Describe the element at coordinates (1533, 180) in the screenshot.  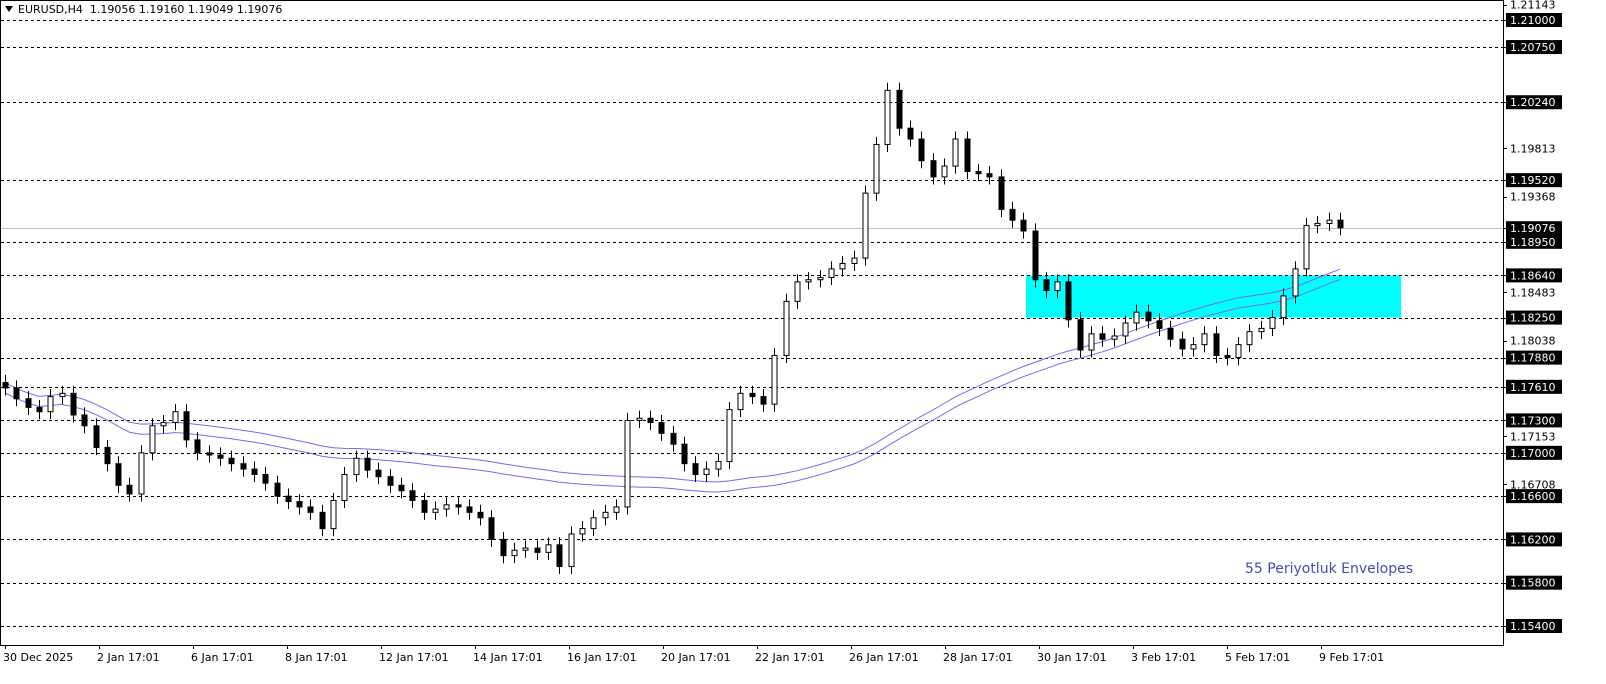
I see `y-tick-label: 1.19520` at that location.